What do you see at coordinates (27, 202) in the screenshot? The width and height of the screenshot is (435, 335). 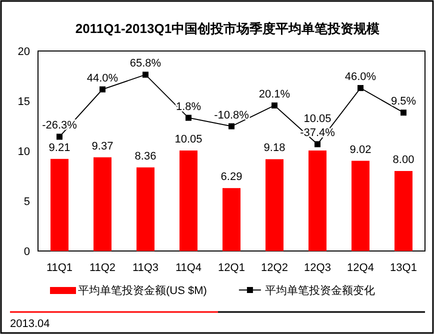 I see `y-tick-label: 5` at bounding box center [27, 202].